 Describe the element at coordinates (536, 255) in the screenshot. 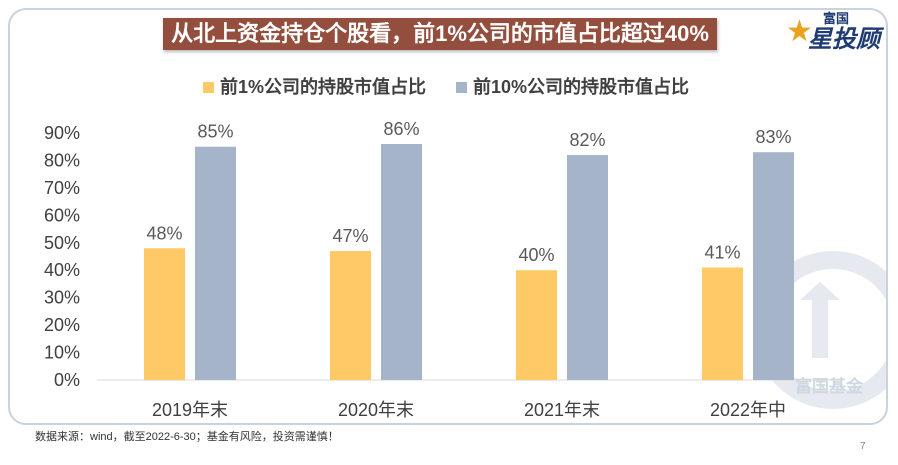

I see `data-label: 40%` at that location.